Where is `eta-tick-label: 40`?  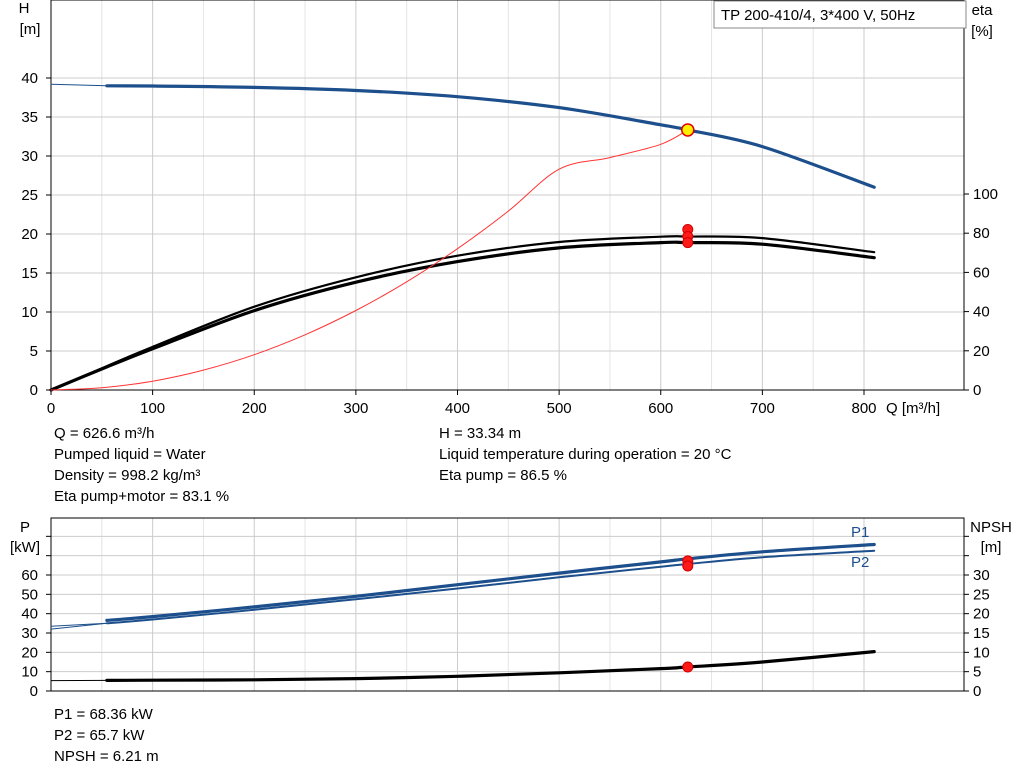
eta-tick-label: 40 is located at coordinates (981, 312).